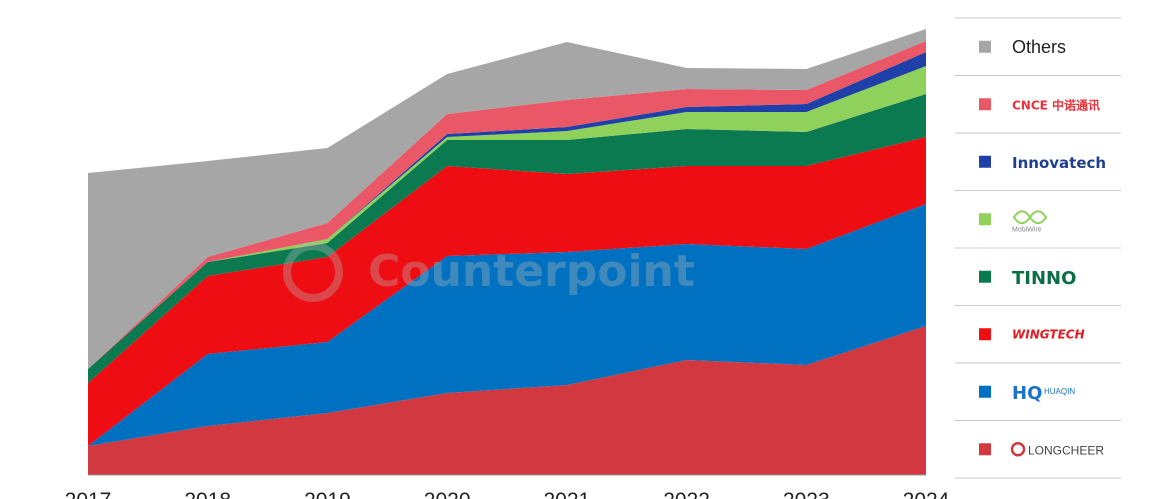 The image size is (1174, 499). I want to click on huaqin-logo-icon: HQ, so click(1027, 393).